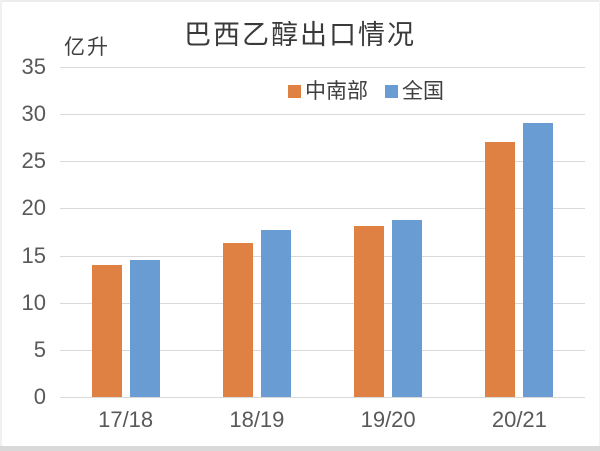 The image size is (600, 451). Describe the element at coordinates (39, 396) in the screenshot. I see `y-tick-label-0: 0` at that location.